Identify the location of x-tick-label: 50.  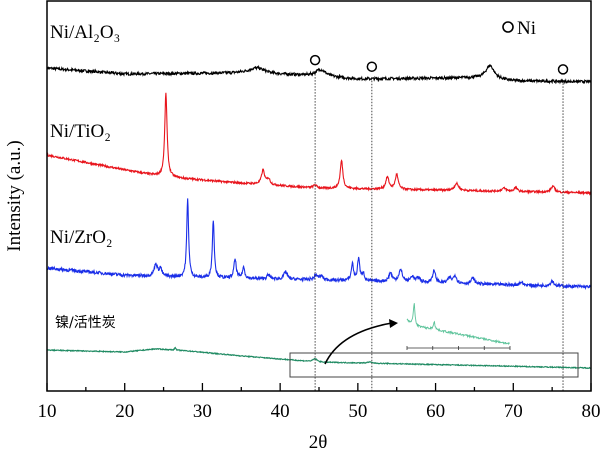
(357, 411).